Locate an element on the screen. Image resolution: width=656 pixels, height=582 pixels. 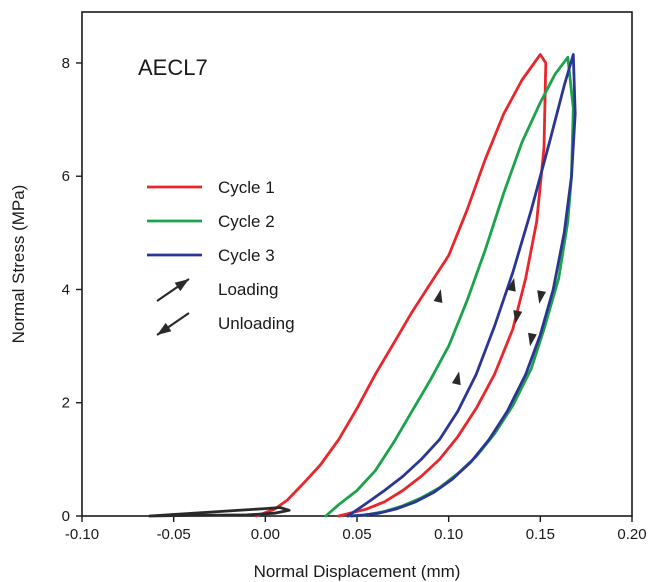
legend-label: Cycle 3 is located at coordinates (246, 255).